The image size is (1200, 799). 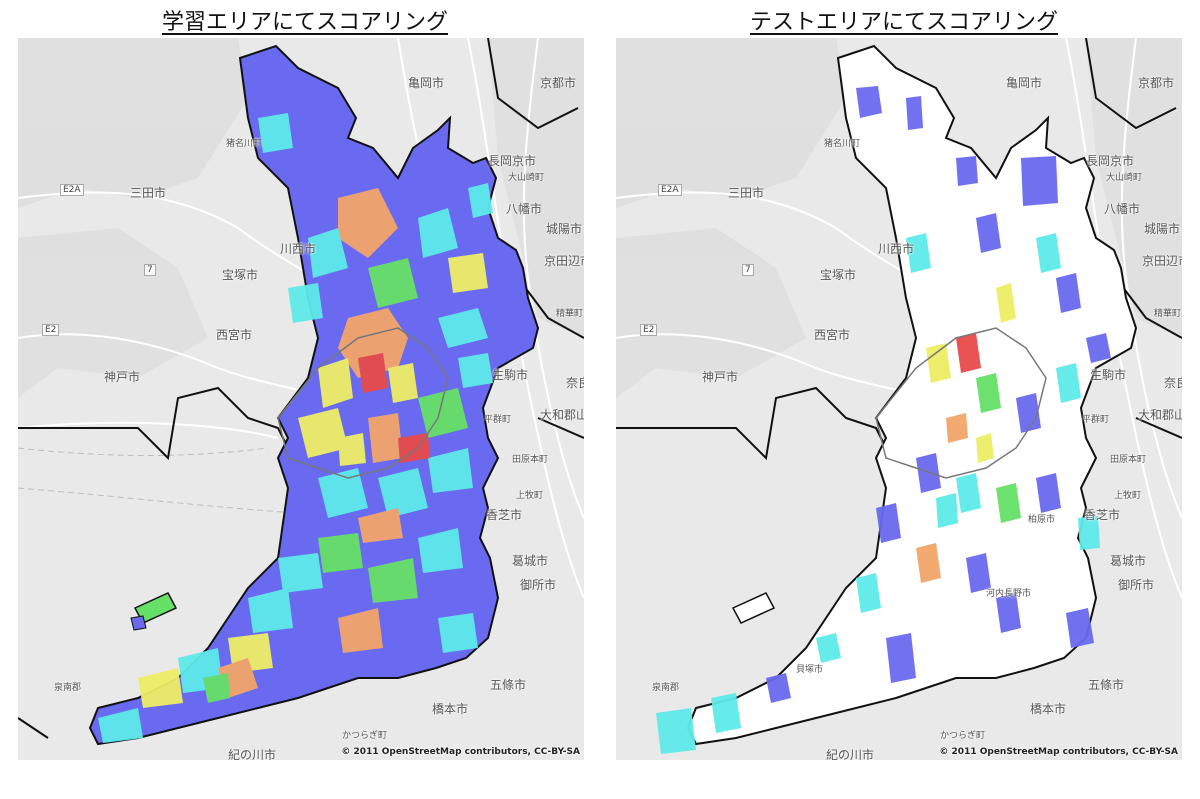 What do you see at coordinates (305, 22) in the screenshot?
I see `left-map-title: 学習エリアにてスコアリング` at bounding box center [305, 22].